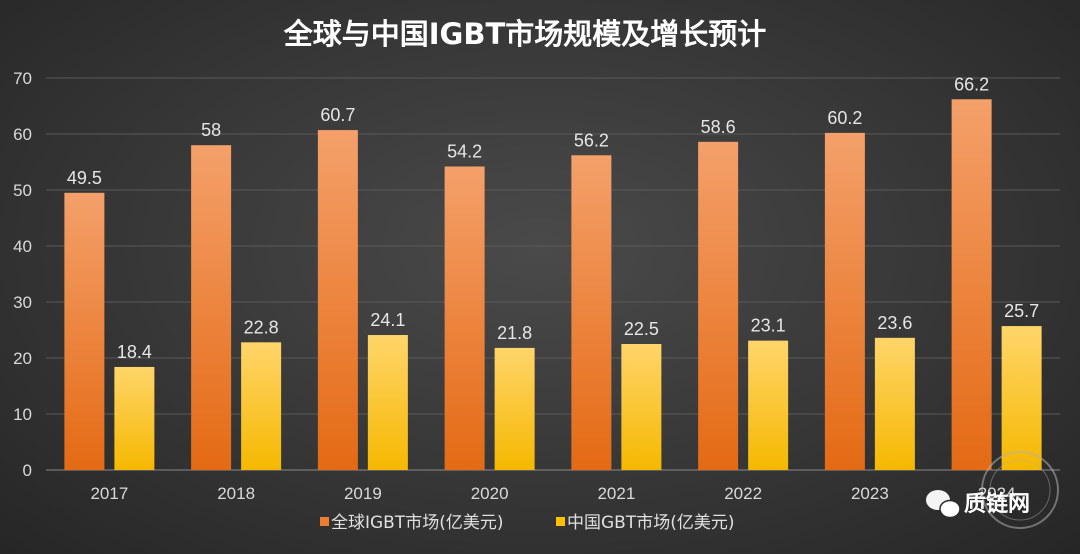 Image resolution: width=1080 pixels, height=554 pixels. What do you see at coordinates (363, 493) in the screenshot?
I see `x-tick-label: 2019` at bounding box center [363, 493].